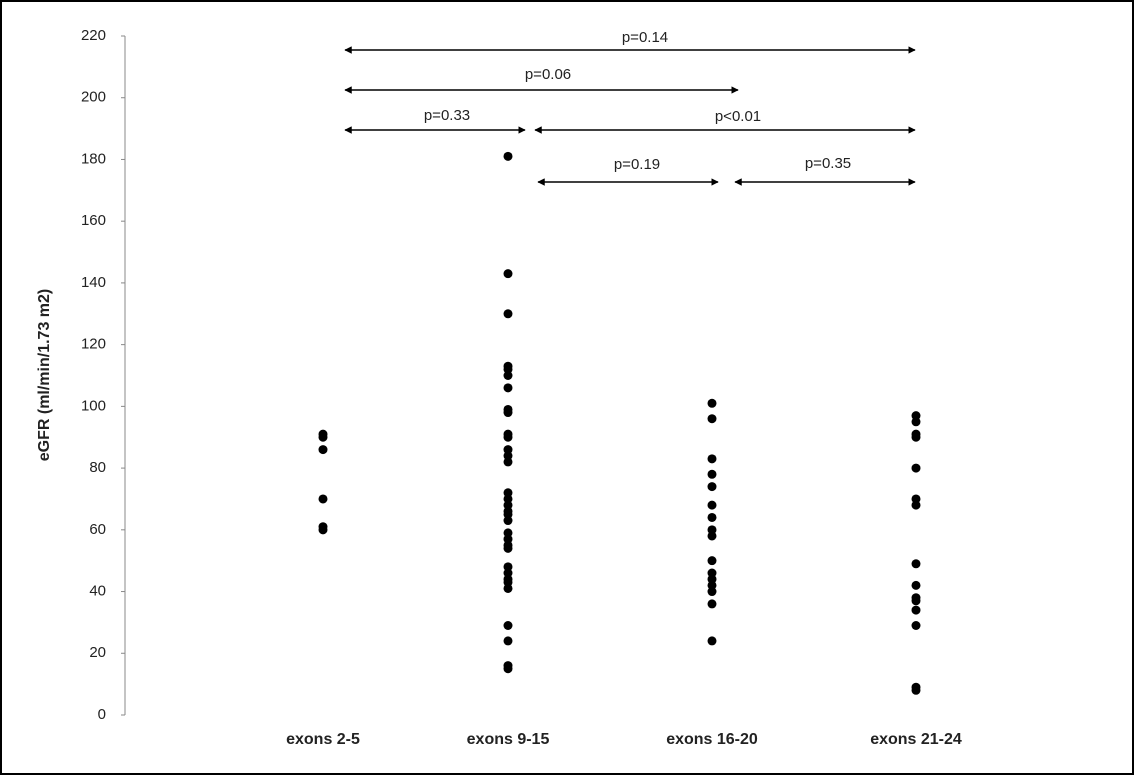 The image size is (1135, 776). Describe the element at coordinates (97, 467) in the screenshot. I see `y-tick-label: 80` at that location.